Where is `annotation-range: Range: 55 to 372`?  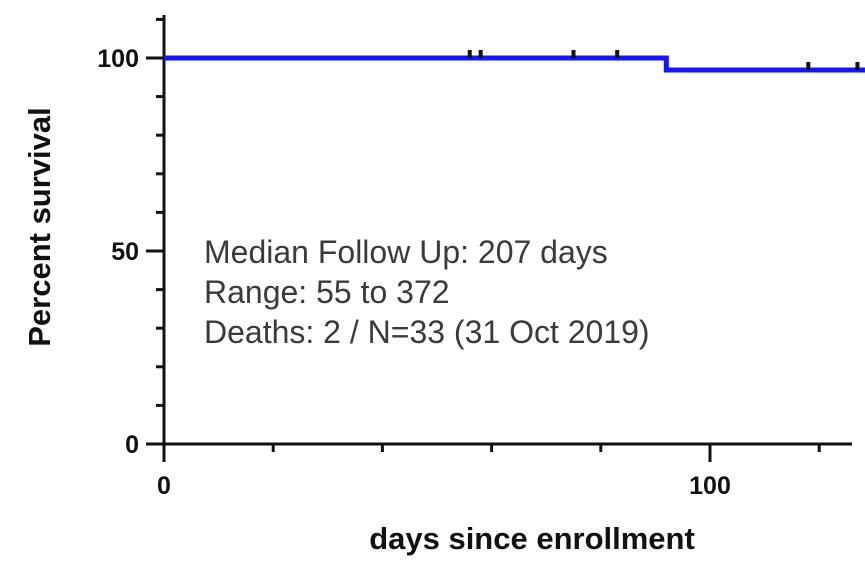
annotation-range: Range: 55 to 372 is located at coordinates (327, 292).